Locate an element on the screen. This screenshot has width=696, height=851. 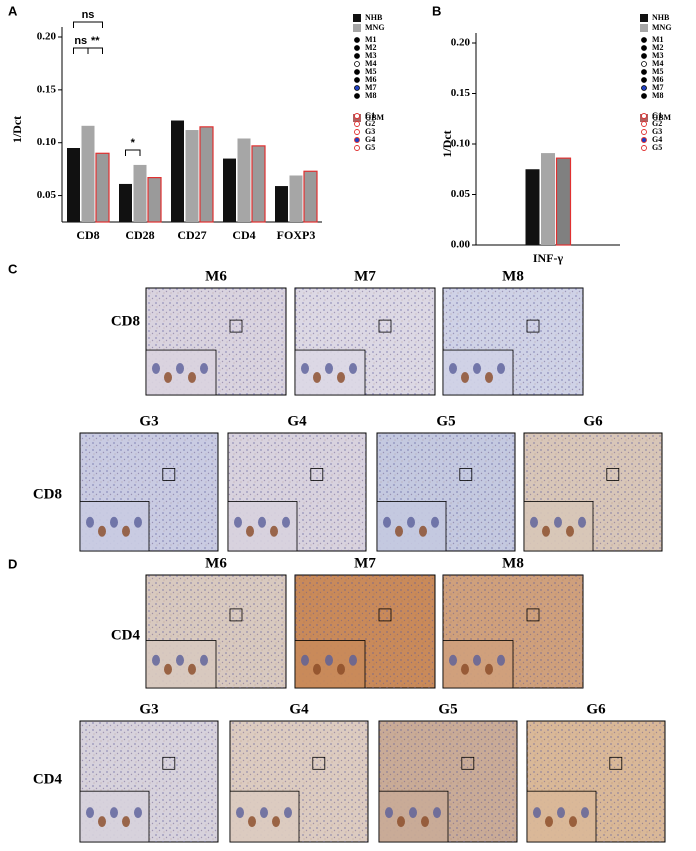
legend-label: G3 is located at coordinates (370, 131).